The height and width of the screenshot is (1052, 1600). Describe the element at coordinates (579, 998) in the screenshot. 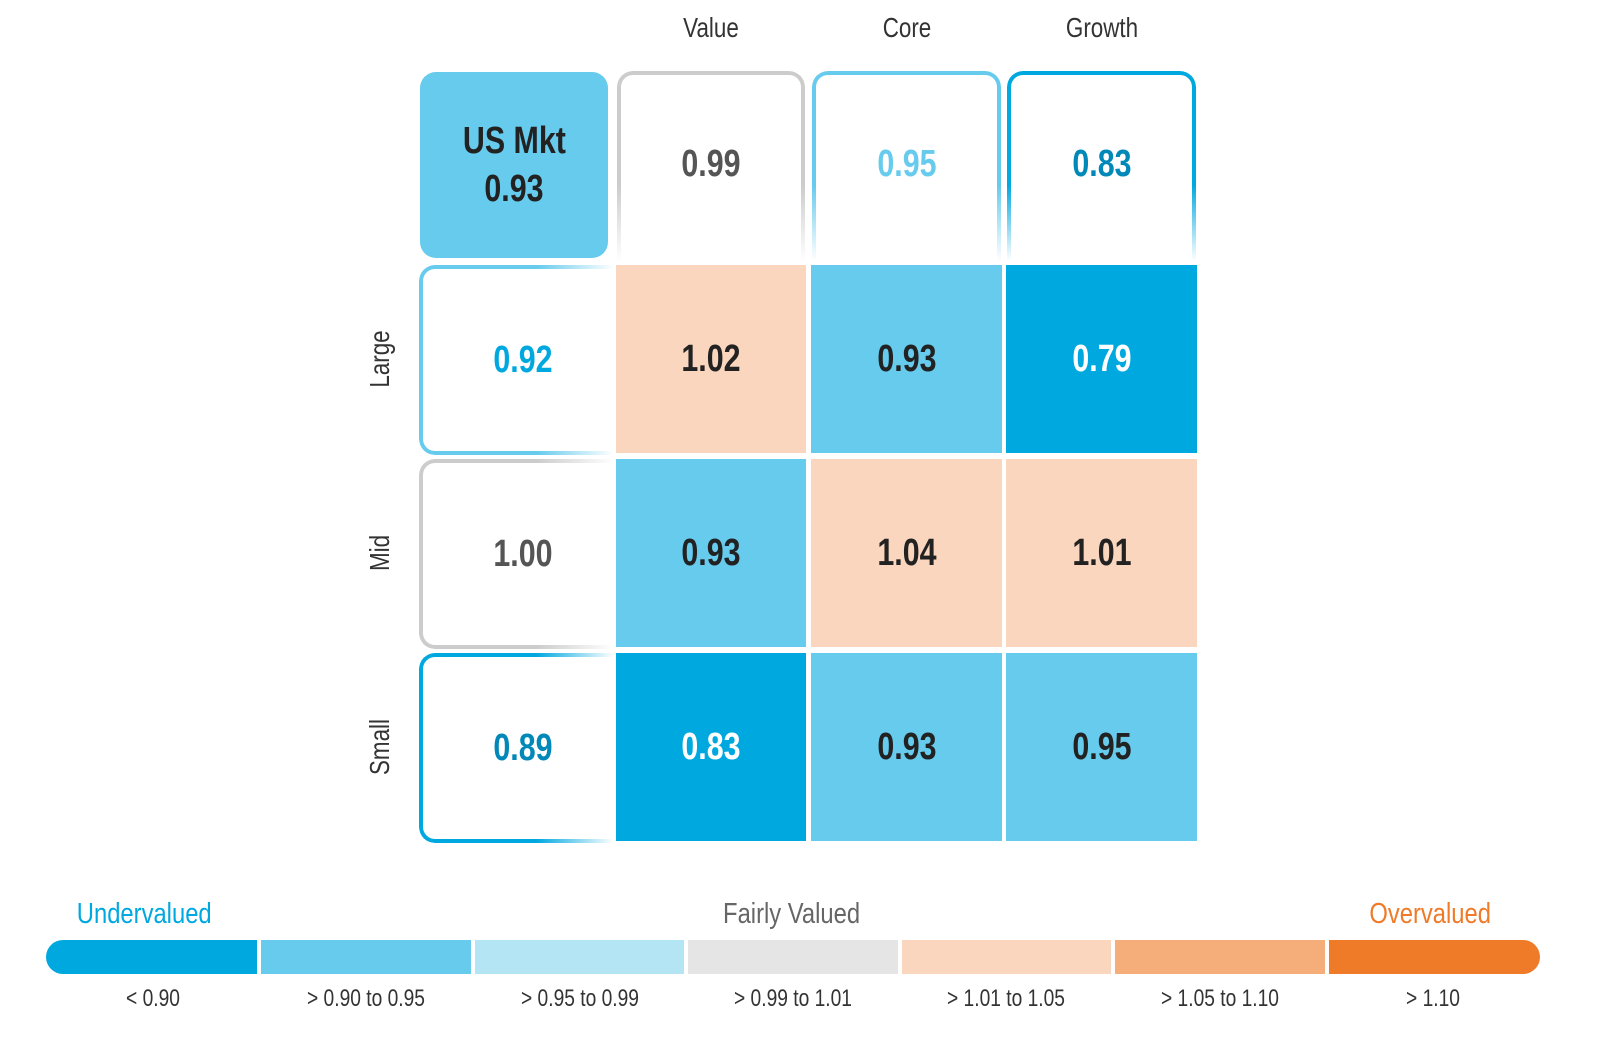

I see `legend-bin-label: > 0.95 to 0.99` at that location.